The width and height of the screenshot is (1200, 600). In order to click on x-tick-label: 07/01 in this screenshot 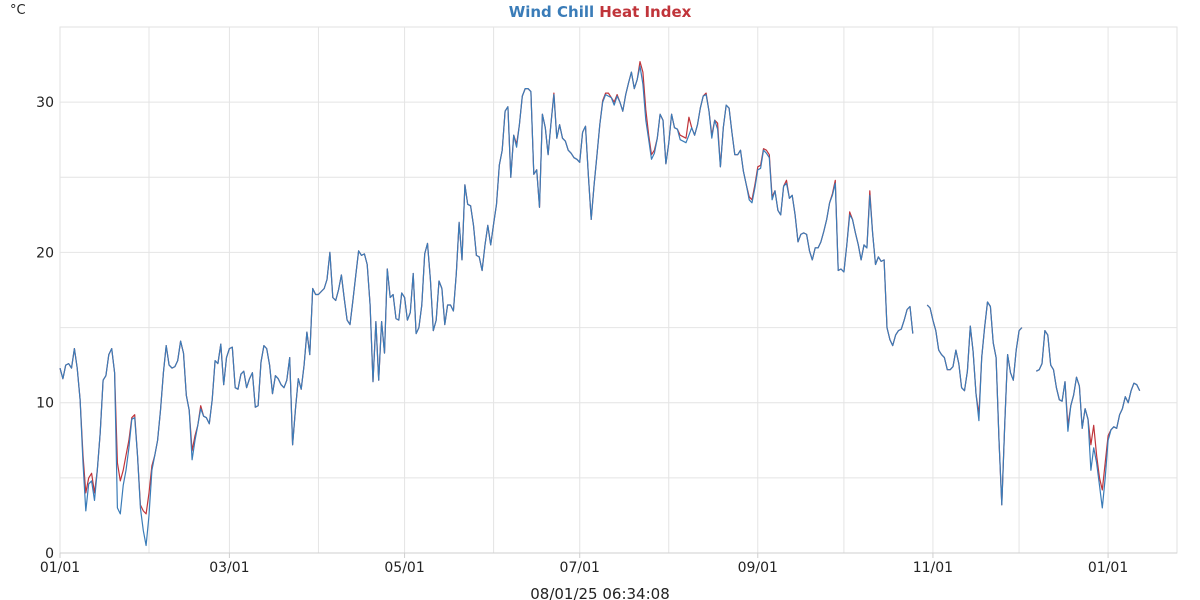, I will do `click(580, 568)`.